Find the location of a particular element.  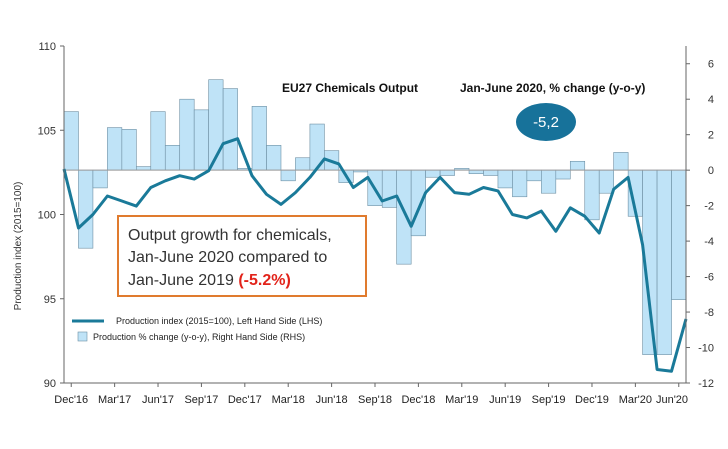

x-tick-label: Mar'18 is located at coordinates (288, 400).